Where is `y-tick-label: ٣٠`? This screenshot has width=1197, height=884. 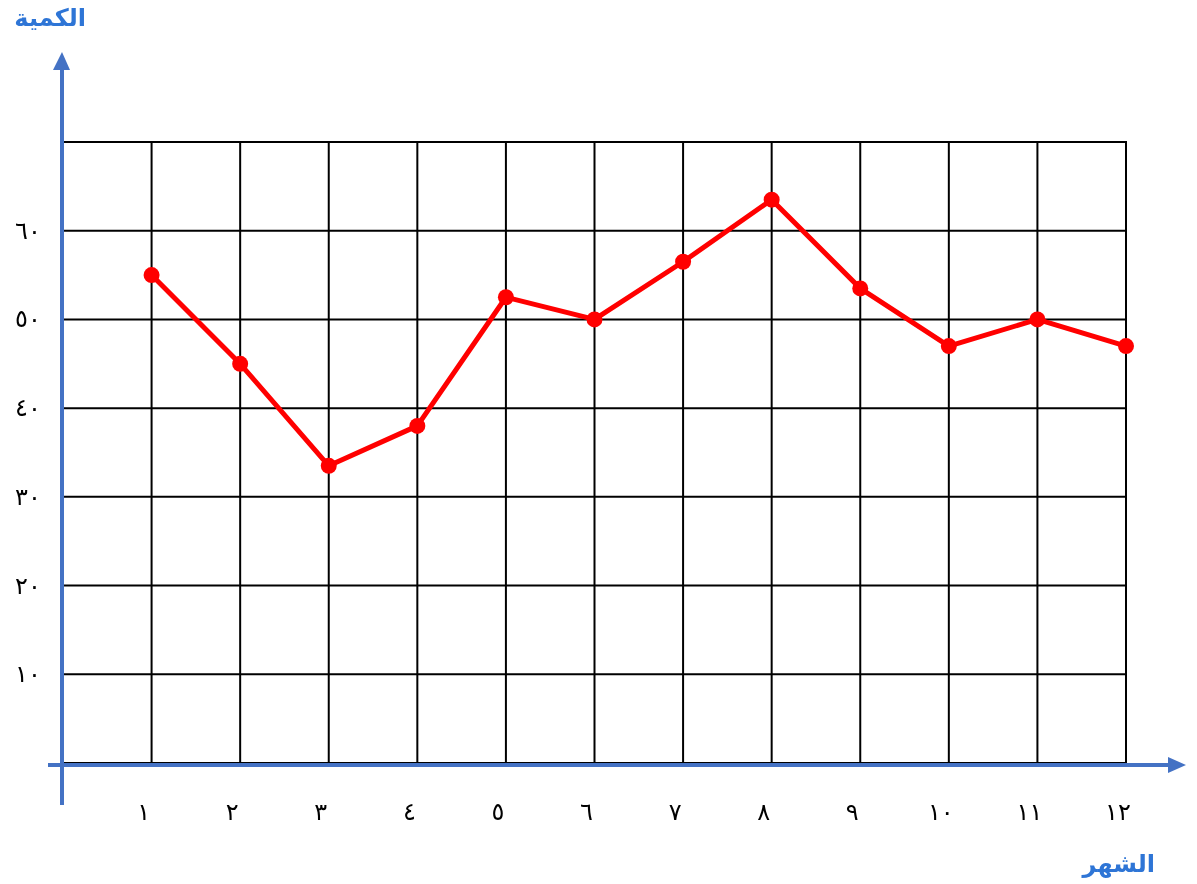
y-tick-label: ٣٠ is located at coordinates (28, 496).